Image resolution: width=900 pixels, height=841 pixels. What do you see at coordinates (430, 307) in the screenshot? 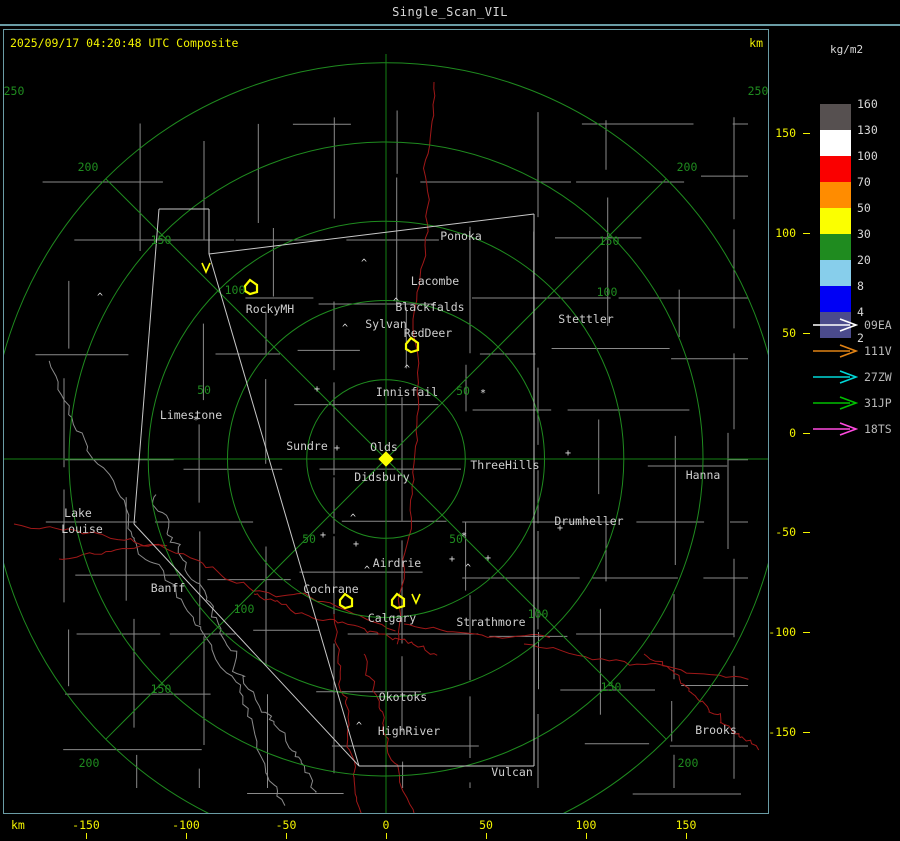
I see `city-label-blackfalds: Blackfalds` at bounding box center [430, 307].